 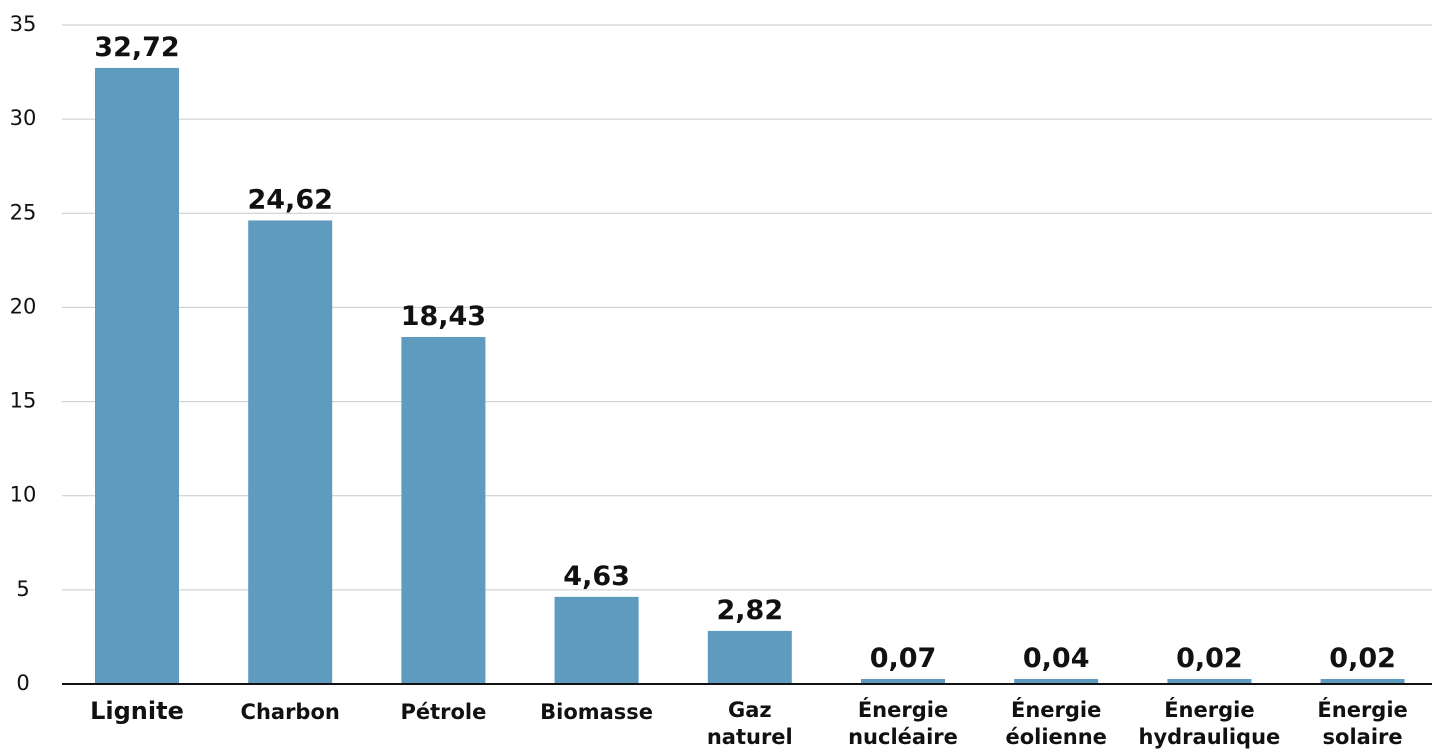 What do you see at coordinates (1210, 737) in the screenshot?
I see `x-tick-label-8-line-2: hydraulique` at bounding box center [1210, 737].